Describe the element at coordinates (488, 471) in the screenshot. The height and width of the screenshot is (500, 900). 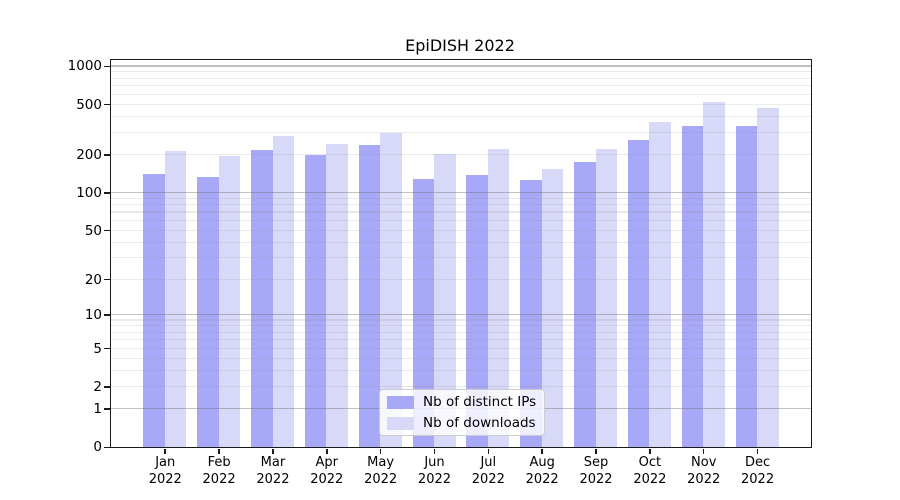
I see `xtick-label-jul: Jul 2022` at that location.